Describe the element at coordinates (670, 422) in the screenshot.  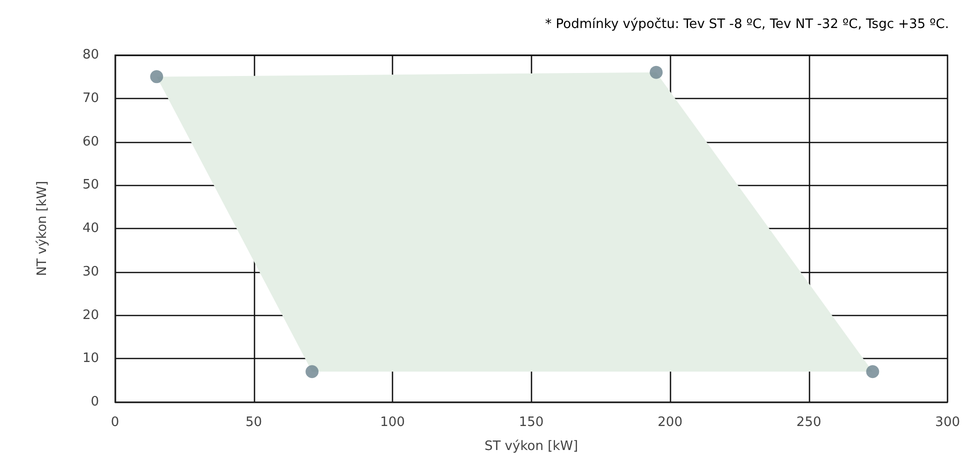
I see `x-tick-label: 200` at that location.